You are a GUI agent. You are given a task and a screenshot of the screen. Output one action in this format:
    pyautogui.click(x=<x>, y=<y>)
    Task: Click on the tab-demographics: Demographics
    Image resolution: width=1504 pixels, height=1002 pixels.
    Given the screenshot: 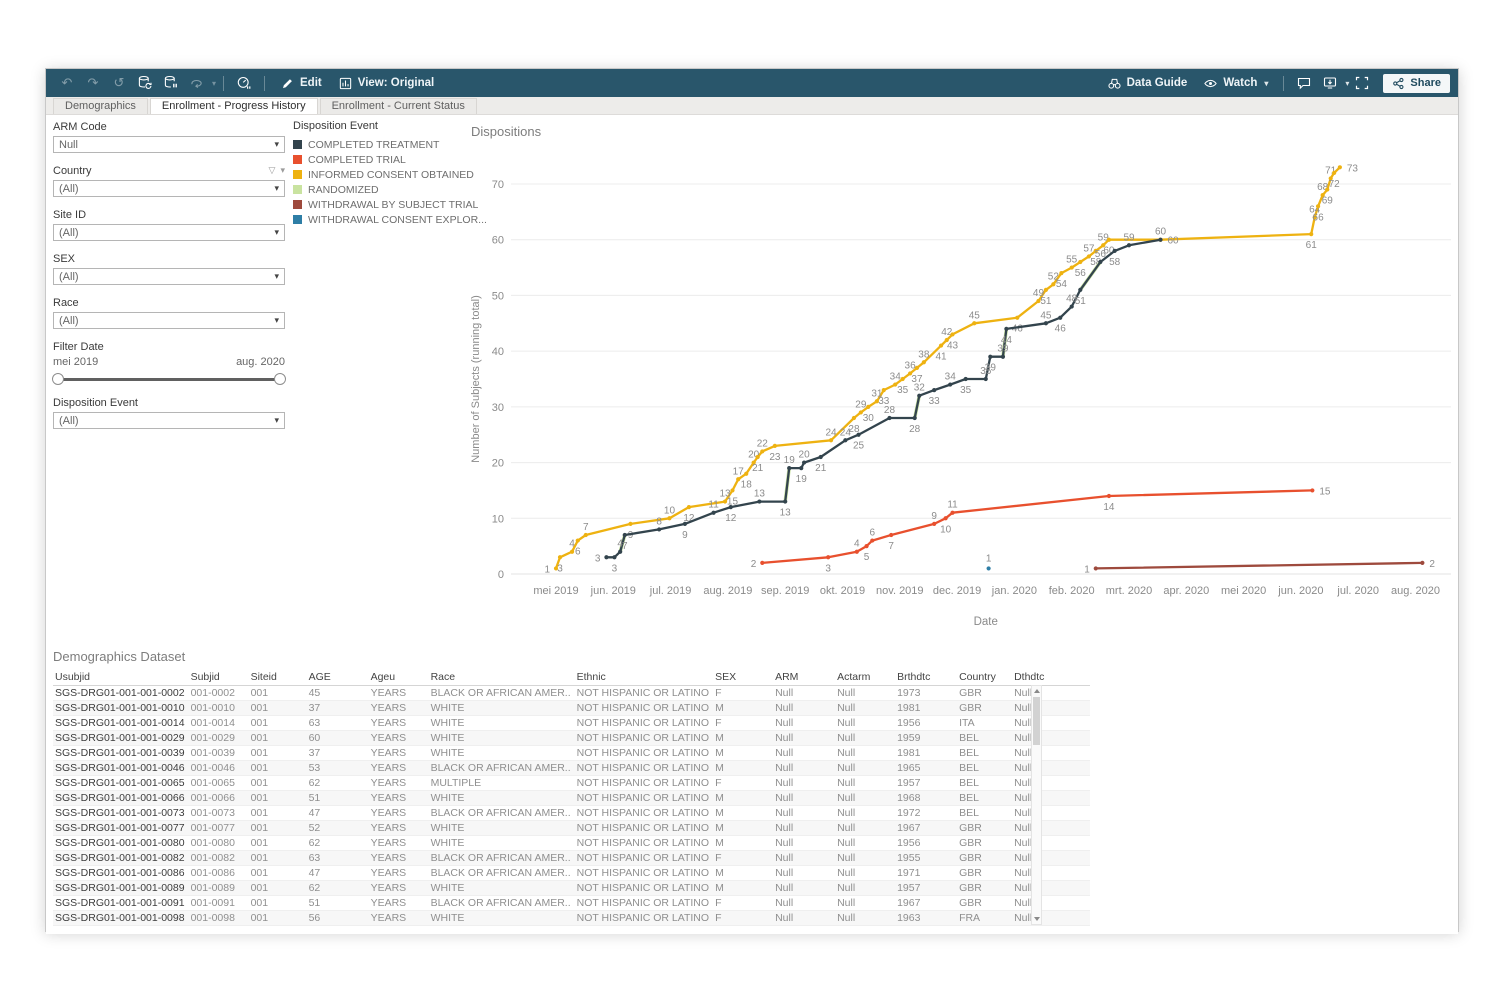 What is the action you would take?
    pyautogui.click(x=100, y=106)
    